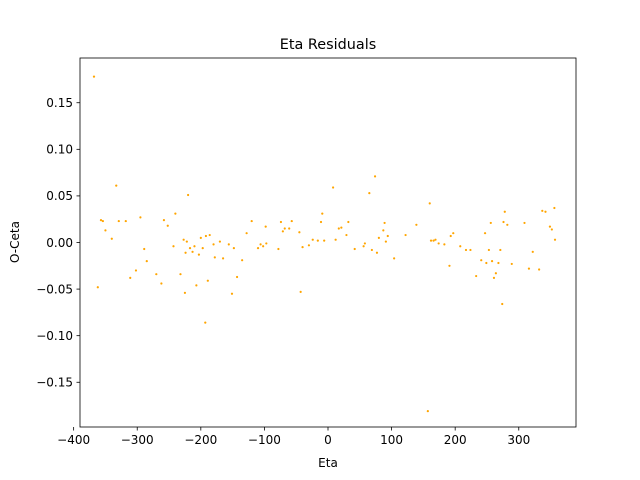  I want to click on y-tick-label: 0.00, so click(59, 243).